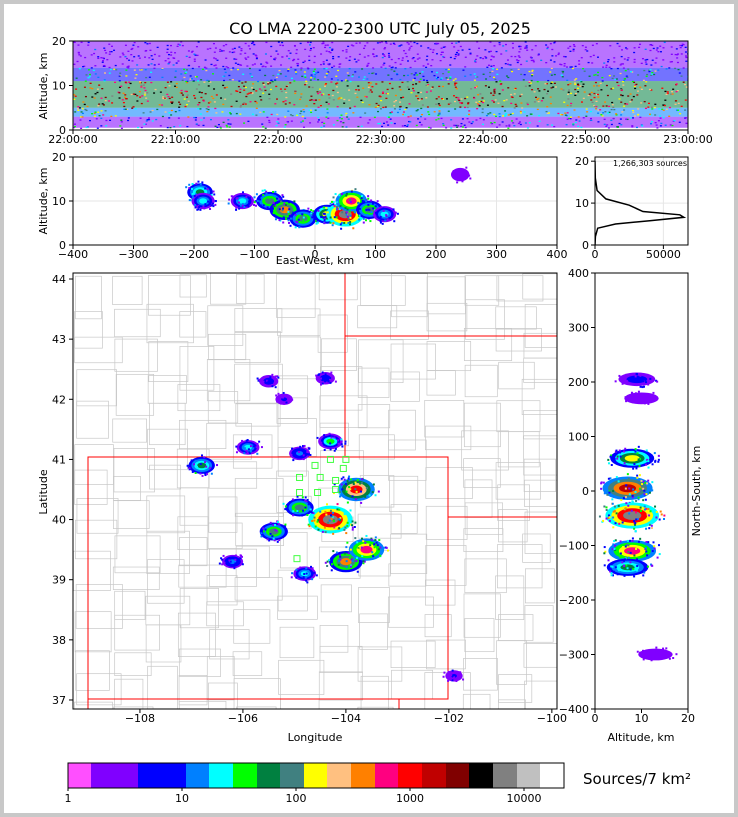 Image resolution: width=738 pixels, height=817 pixels. What do you see at coordinates (315, 465) in the screenshot?
I see `station-marker` at bounding box center [315, 465].